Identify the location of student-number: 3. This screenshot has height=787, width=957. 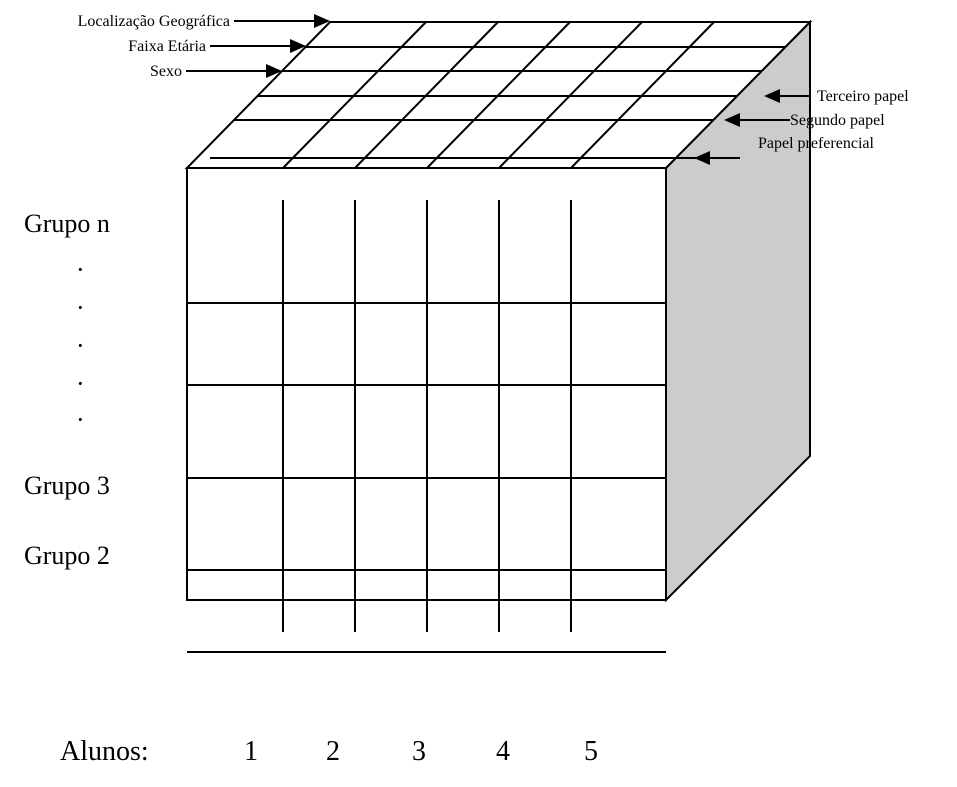
(419, 751).